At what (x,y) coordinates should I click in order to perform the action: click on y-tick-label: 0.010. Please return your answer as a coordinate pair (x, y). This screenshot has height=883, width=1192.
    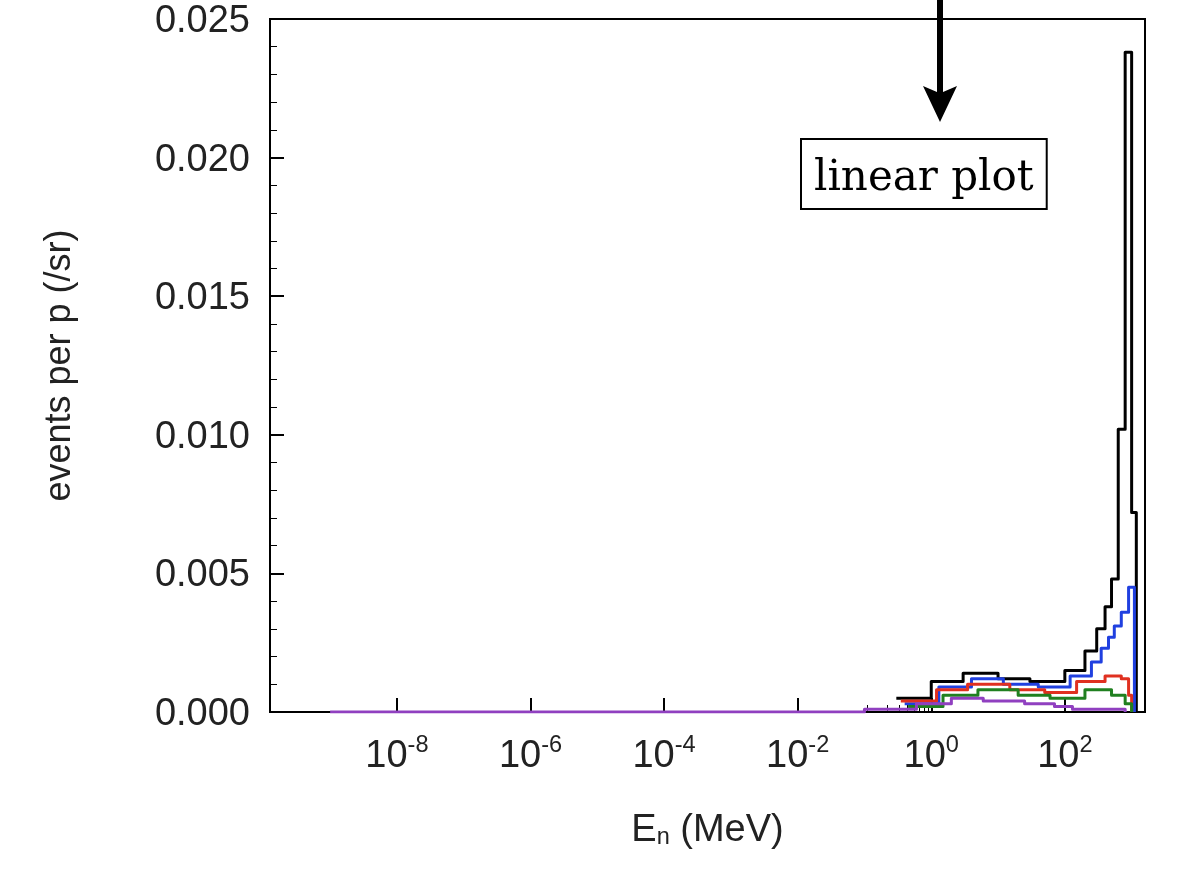
    Looking at the image, I should click on (202, 434).